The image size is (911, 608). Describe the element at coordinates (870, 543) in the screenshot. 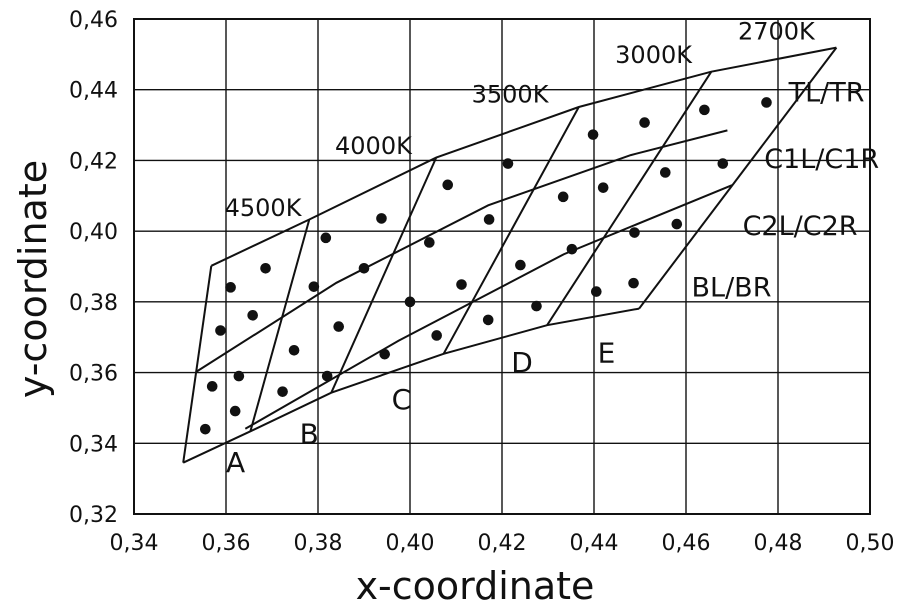

I see `x-tick-label: 0,50` at that location.